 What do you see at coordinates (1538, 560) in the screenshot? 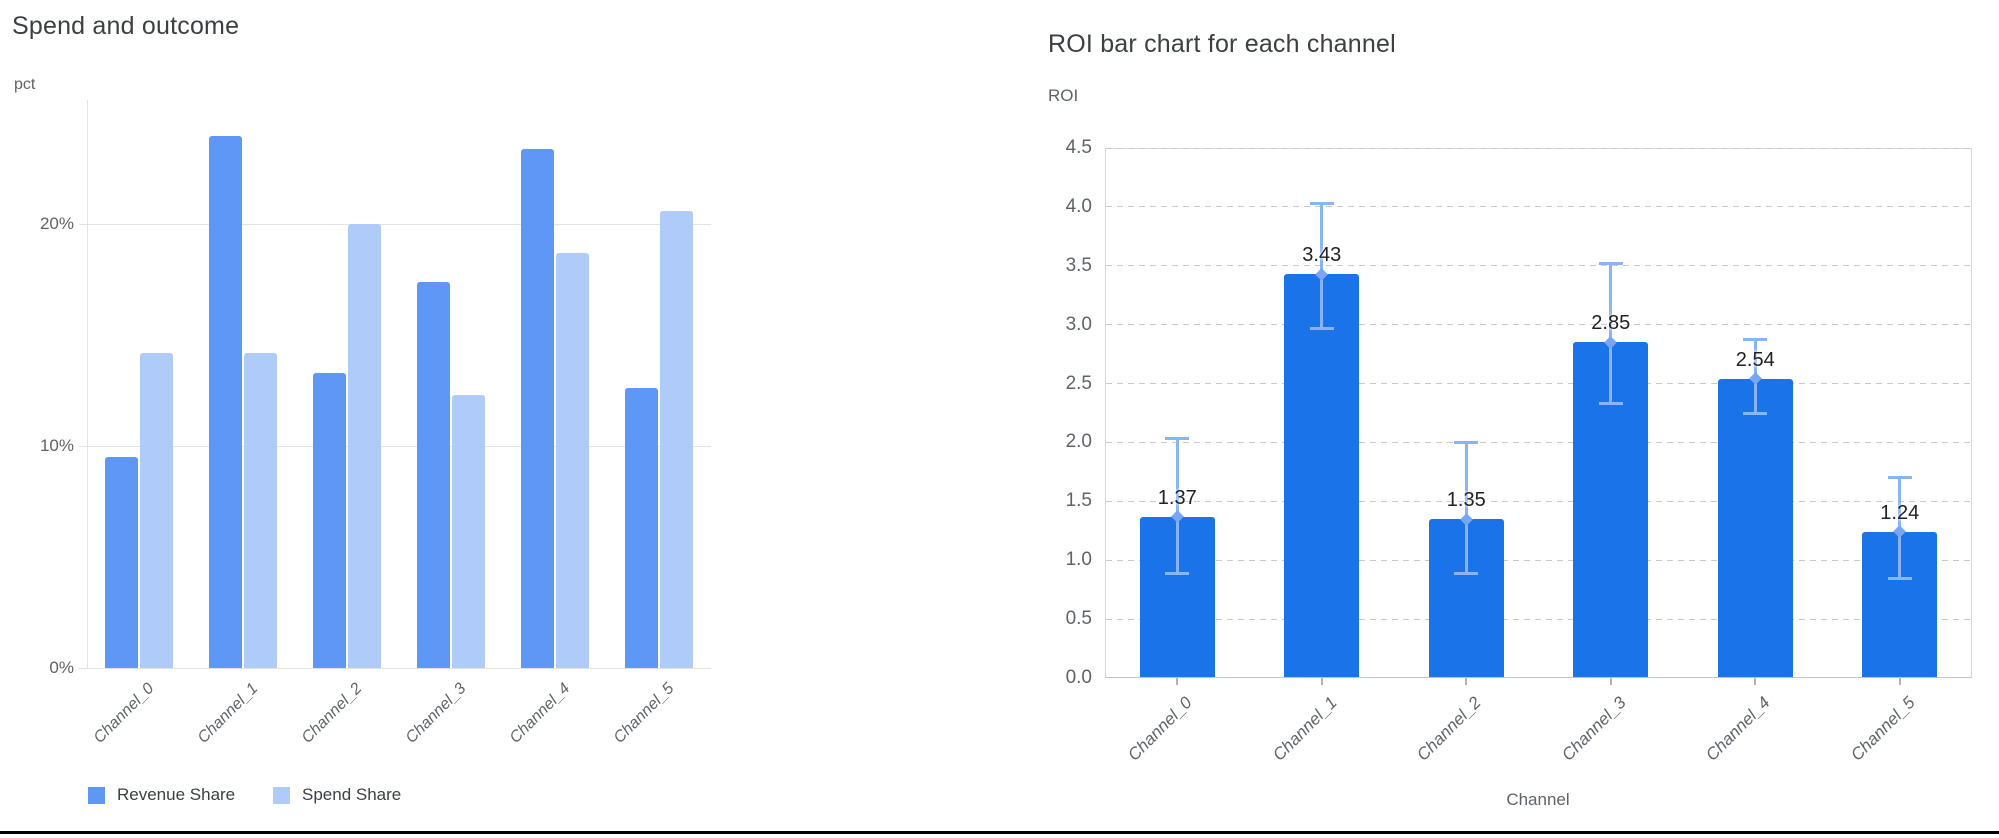
I see `gridline-1.0` at bounding box center [1538, 560].